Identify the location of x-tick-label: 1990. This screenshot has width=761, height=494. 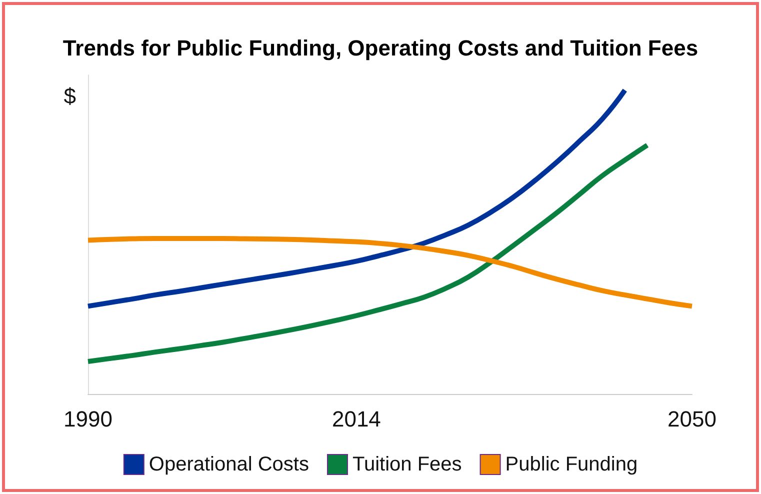
(88, 419).